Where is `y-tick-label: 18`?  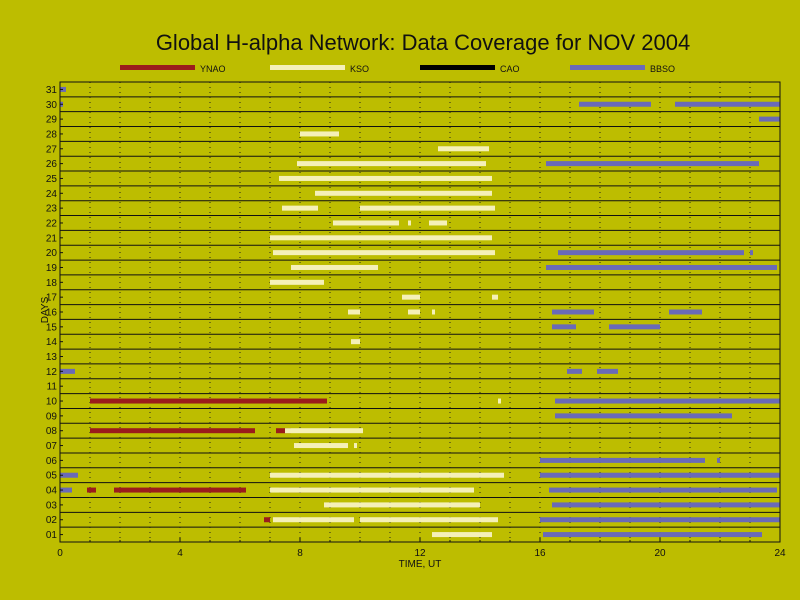
y-tick-label: 18 is located at coordinates (52, 283).